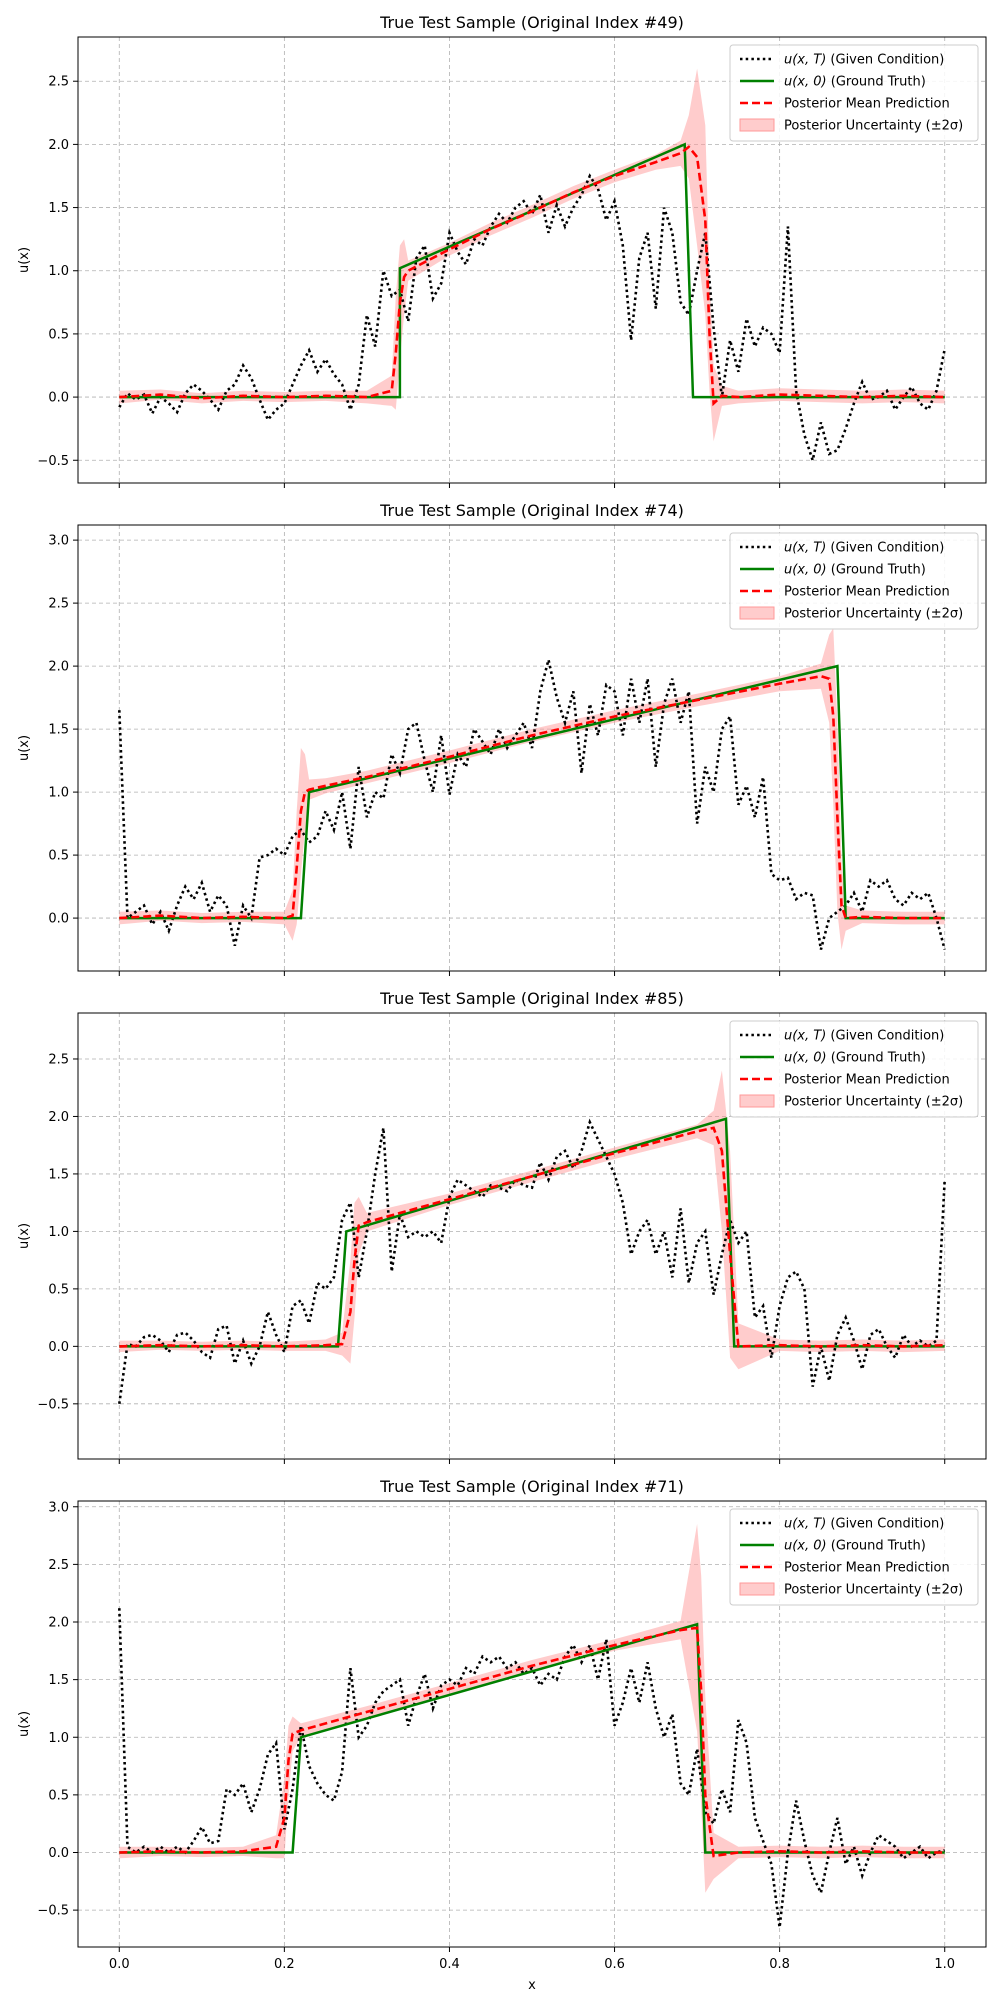  Describe the element at coordinates (284, 1964) in the screenshot. I see `x-tick-label: 0.2` at that location.